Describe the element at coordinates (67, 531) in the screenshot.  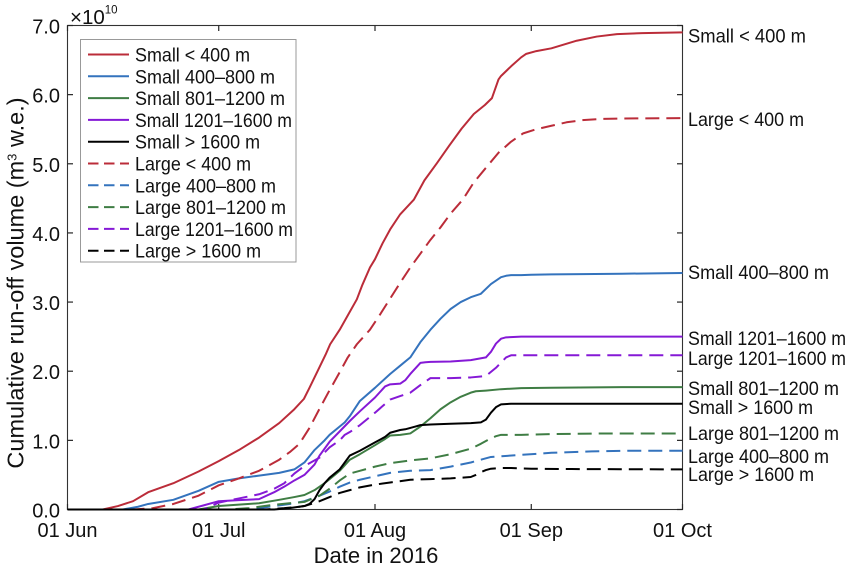
I see `svg-text: 01 Jun` at that location.